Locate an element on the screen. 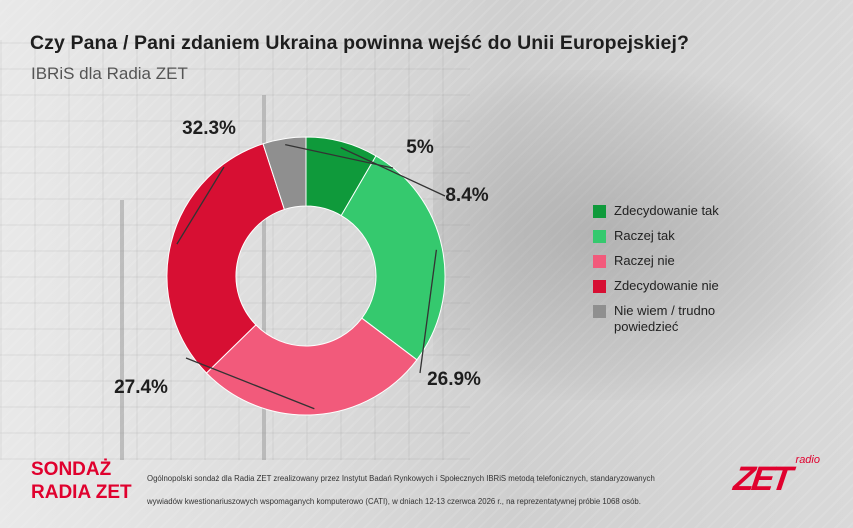 Image resolution: width=853 pixels, height=528 pixels. value-label: 32.3% is located at coordinates (209, 128).